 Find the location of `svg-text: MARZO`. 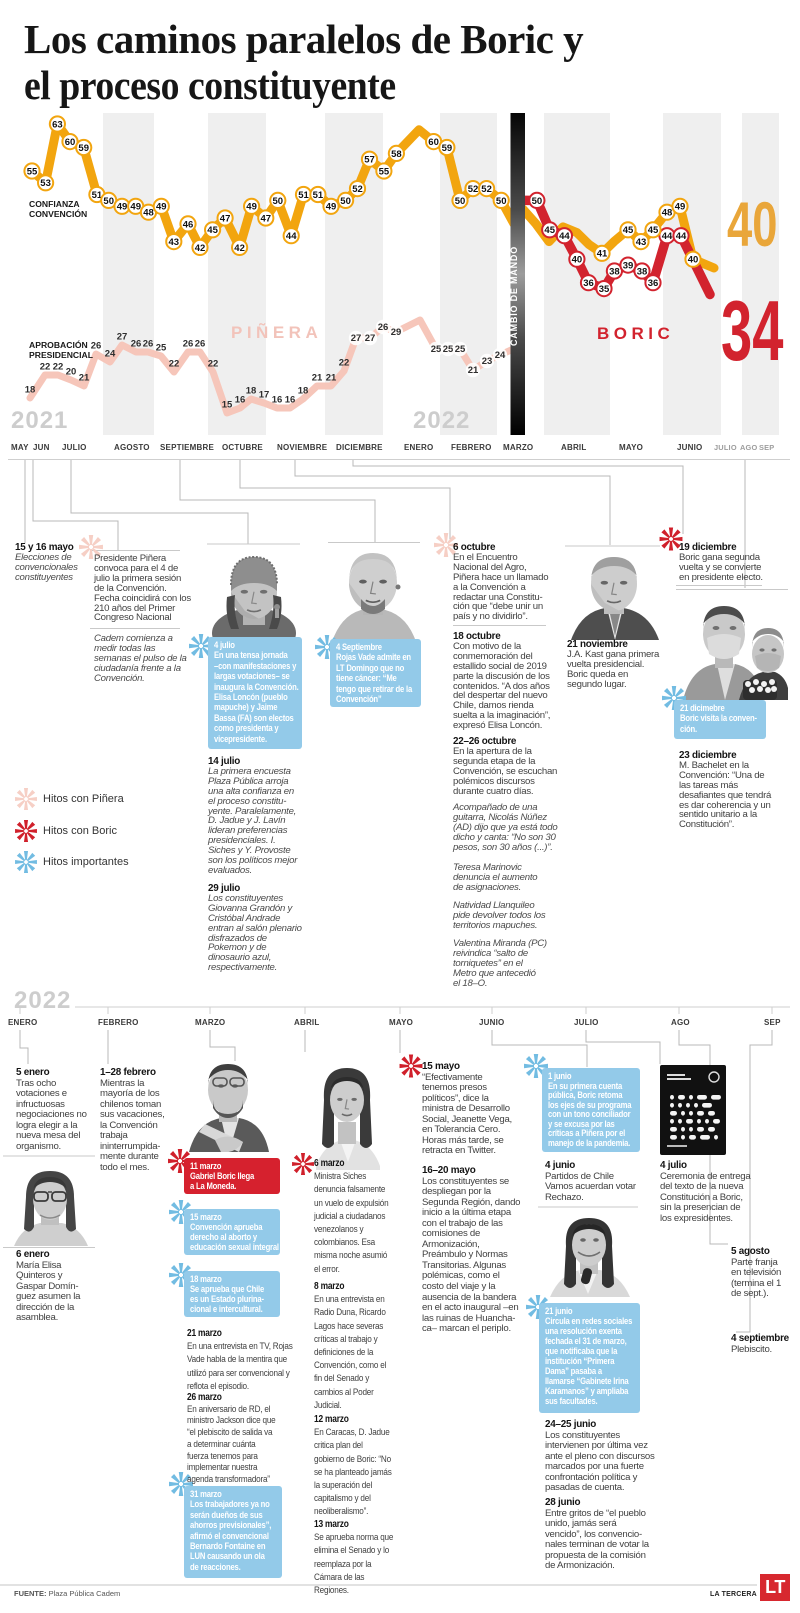

svg-text: MARZO is located at coordinates (518, 447).